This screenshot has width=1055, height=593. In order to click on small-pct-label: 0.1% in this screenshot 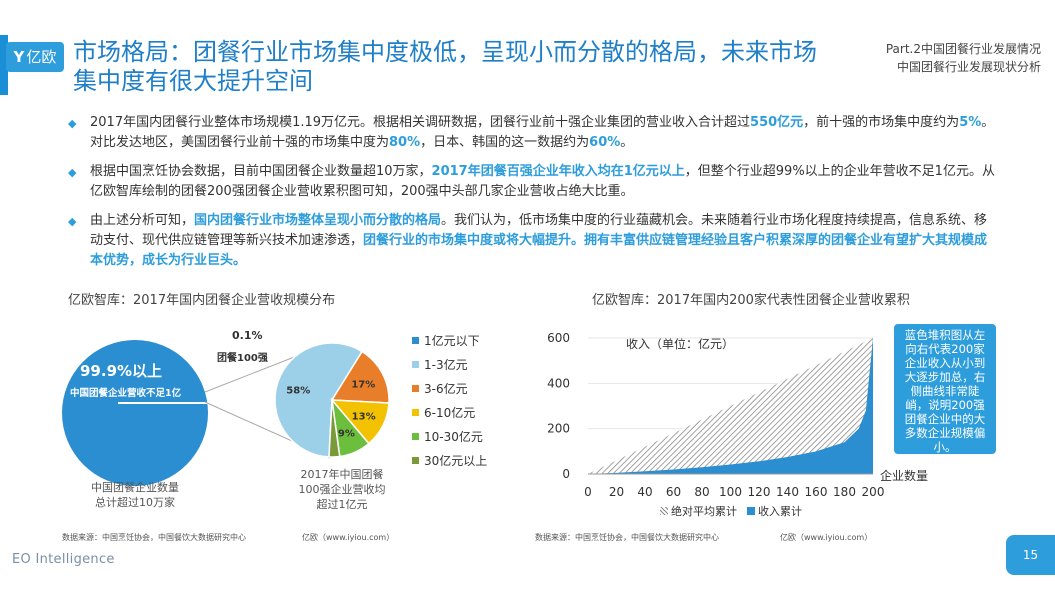, I will do `click(247, 335)`.